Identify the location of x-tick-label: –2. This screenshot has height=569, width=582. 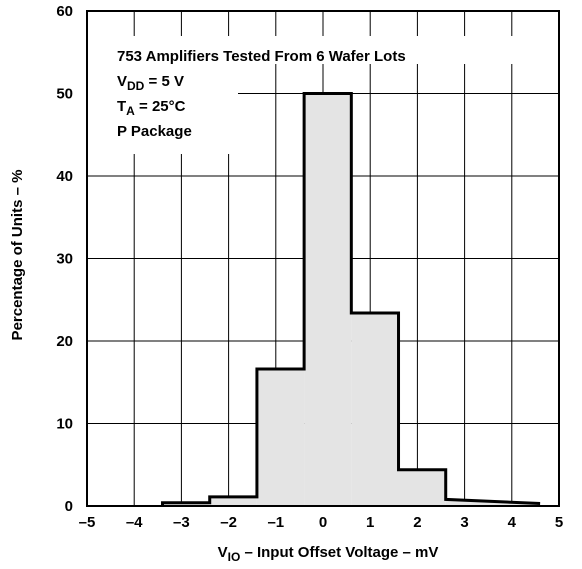
(228, 522).